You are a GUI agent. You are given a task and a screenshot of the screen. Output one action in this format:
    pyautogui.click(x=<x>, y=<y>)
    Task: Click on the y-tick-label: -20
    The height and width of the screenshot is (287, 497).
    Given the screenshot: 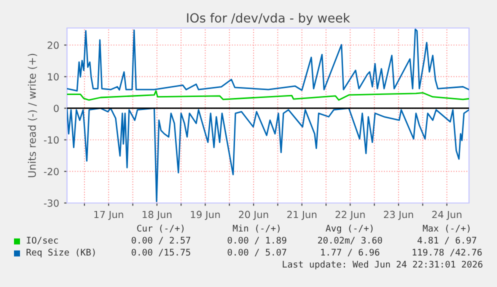 What is the action you would take?
    pyautogui.click(x=51, y=172)
    